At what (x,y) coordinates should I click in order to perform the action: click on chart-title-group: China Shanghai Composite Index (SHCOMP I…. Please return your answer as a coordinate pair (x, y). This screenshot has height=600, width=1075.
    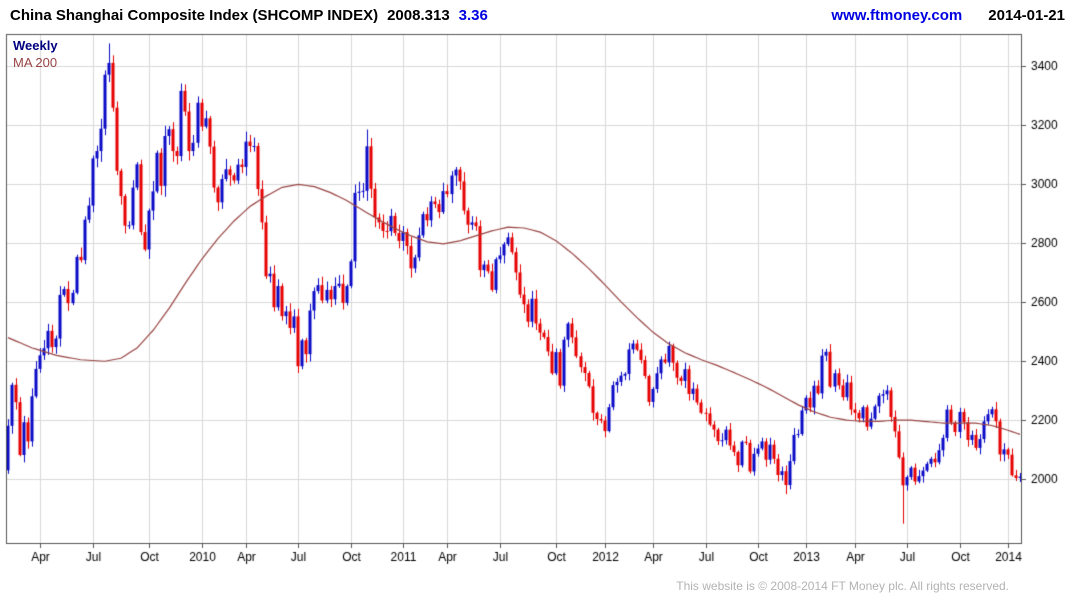
    Looking at the image, I should click on (249, 15).